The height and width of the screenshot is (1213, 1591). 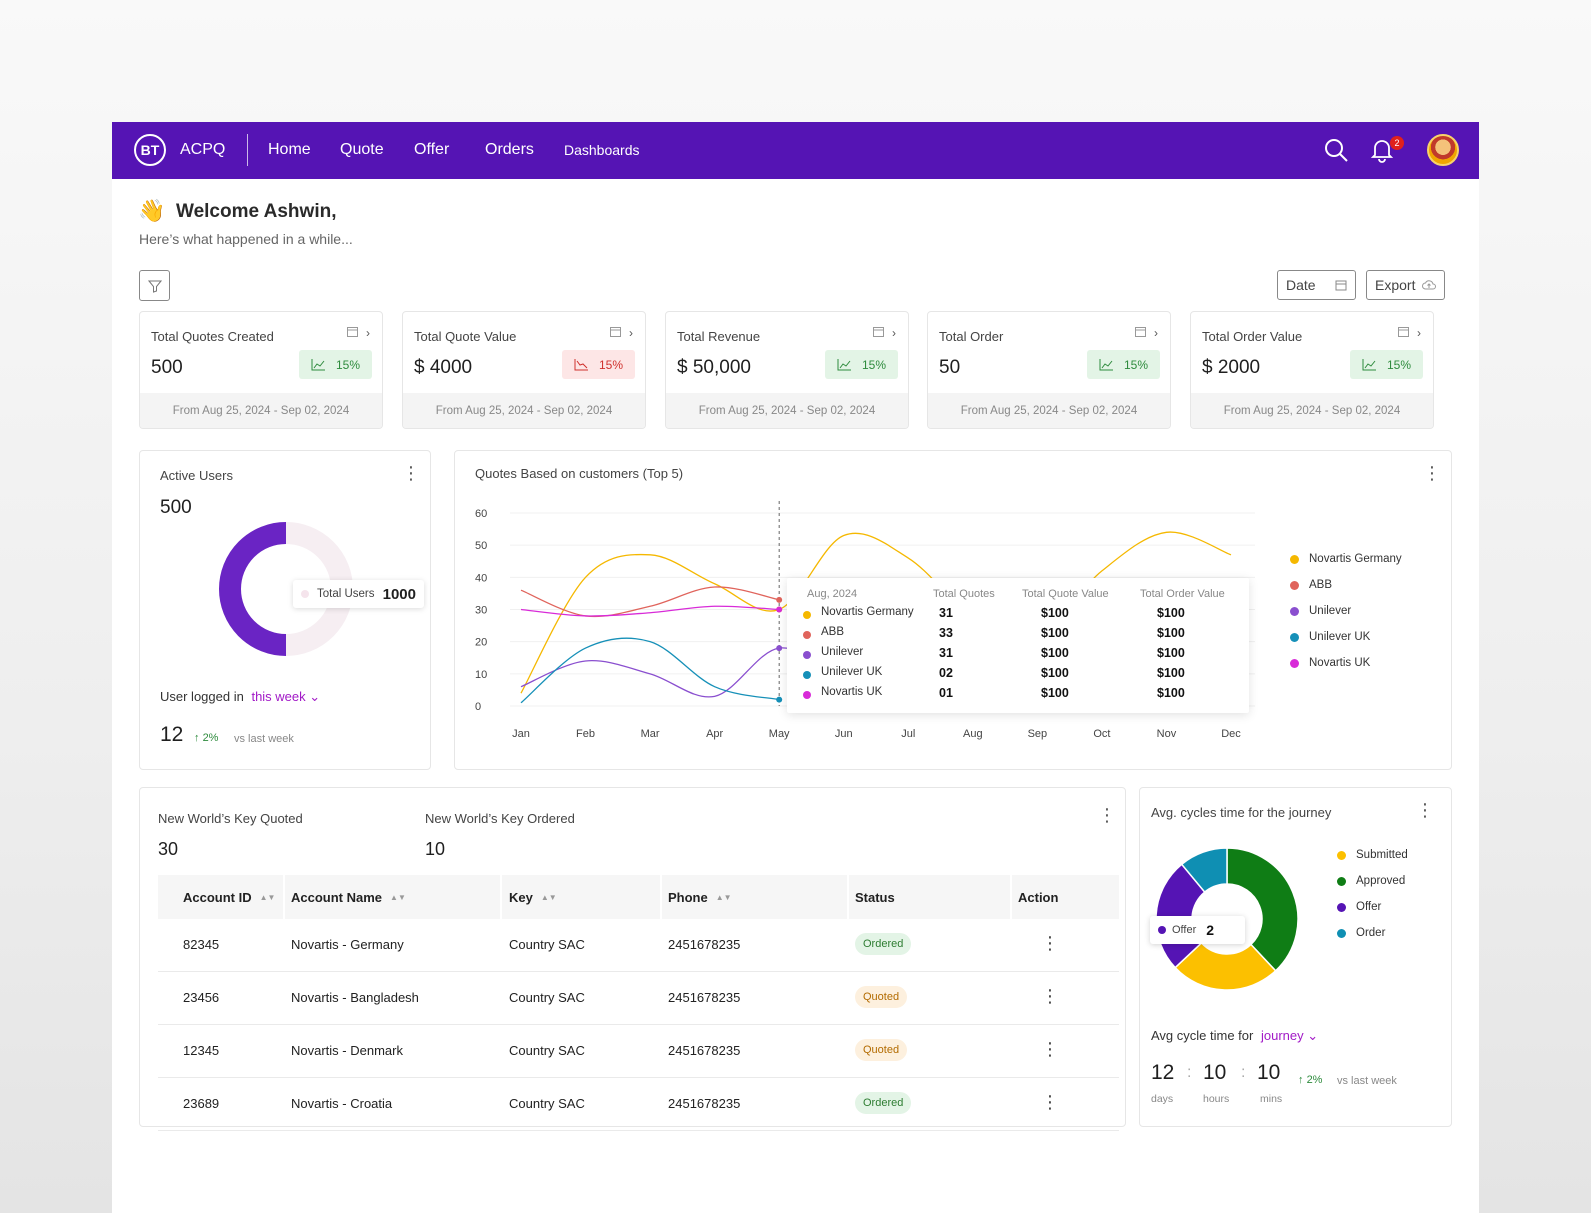 I want to click on trend-chart-icon, so click(x=1106, y=365).